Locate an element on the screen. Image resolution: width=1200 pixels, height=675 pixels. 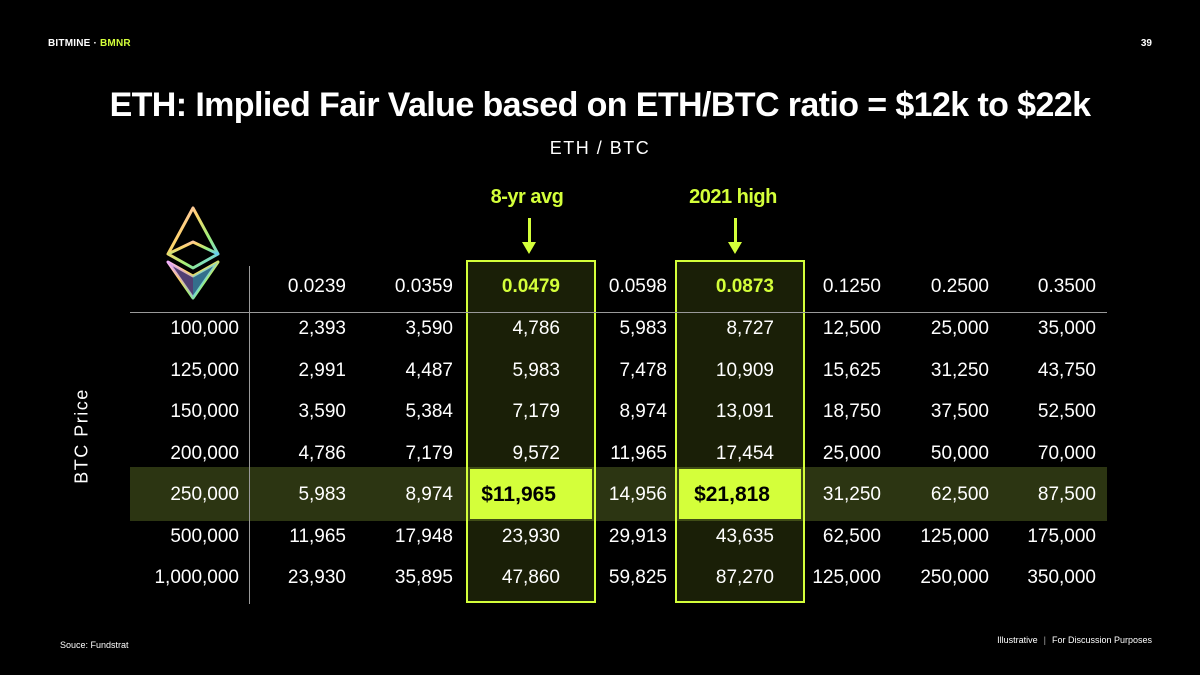
column-axis-title: ETH / BTC is located at coordinates (600, 148).